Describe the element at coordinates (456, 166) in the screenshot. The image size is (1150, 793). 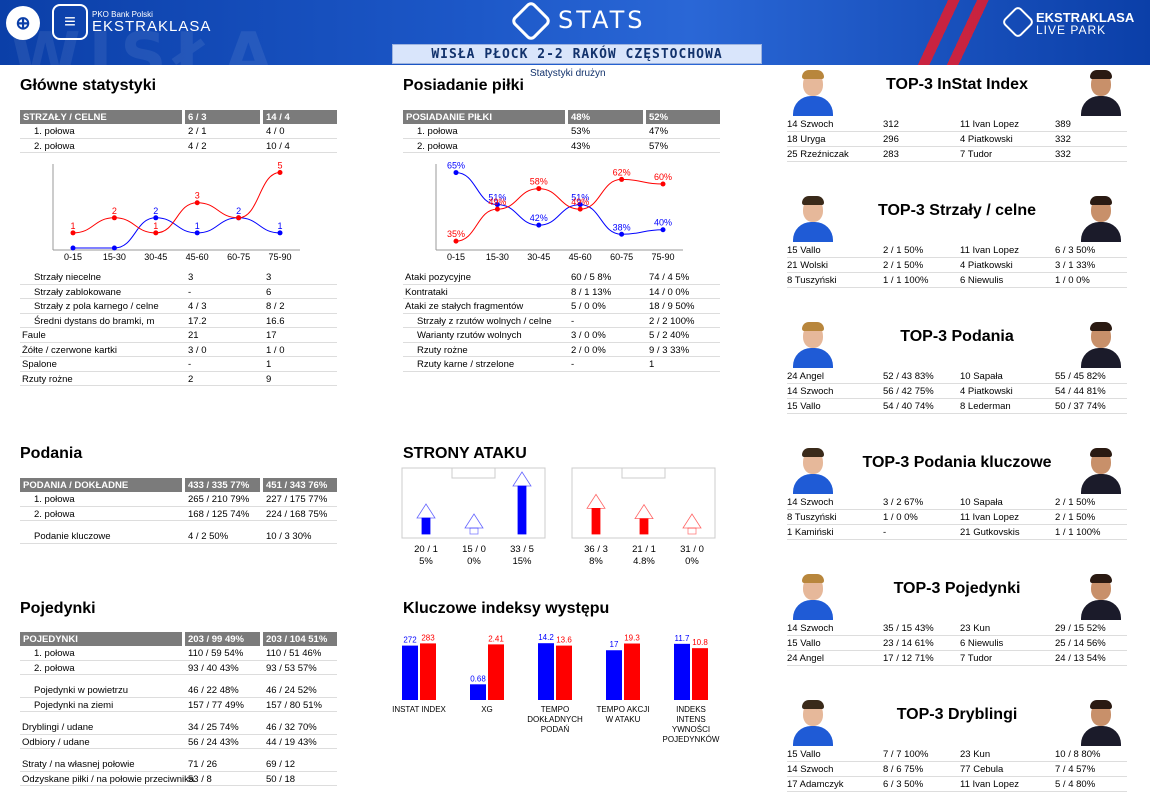
I see `data-label-blue: 65%` at that location.